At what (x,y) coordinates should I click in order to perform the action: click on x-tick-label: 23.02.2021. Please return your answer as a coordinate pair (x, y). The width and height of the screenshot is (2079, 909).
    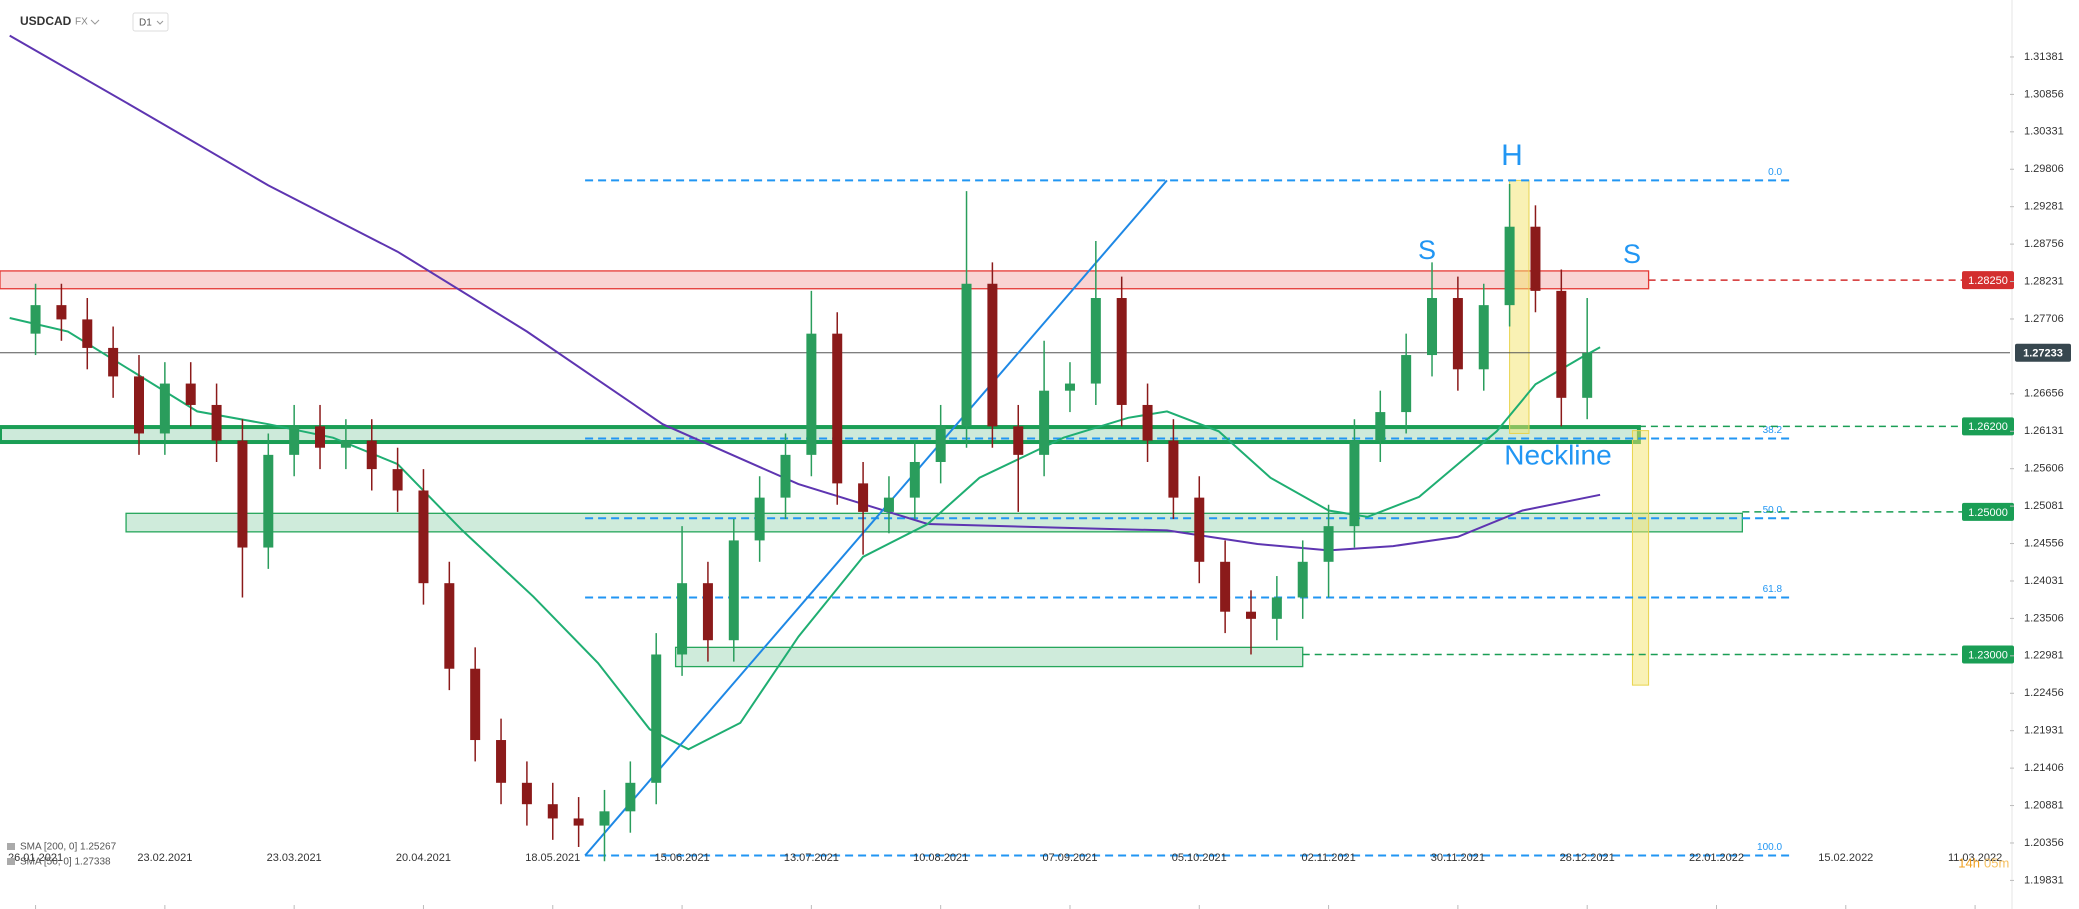
    Looking at the image, I should click on (164, 858).